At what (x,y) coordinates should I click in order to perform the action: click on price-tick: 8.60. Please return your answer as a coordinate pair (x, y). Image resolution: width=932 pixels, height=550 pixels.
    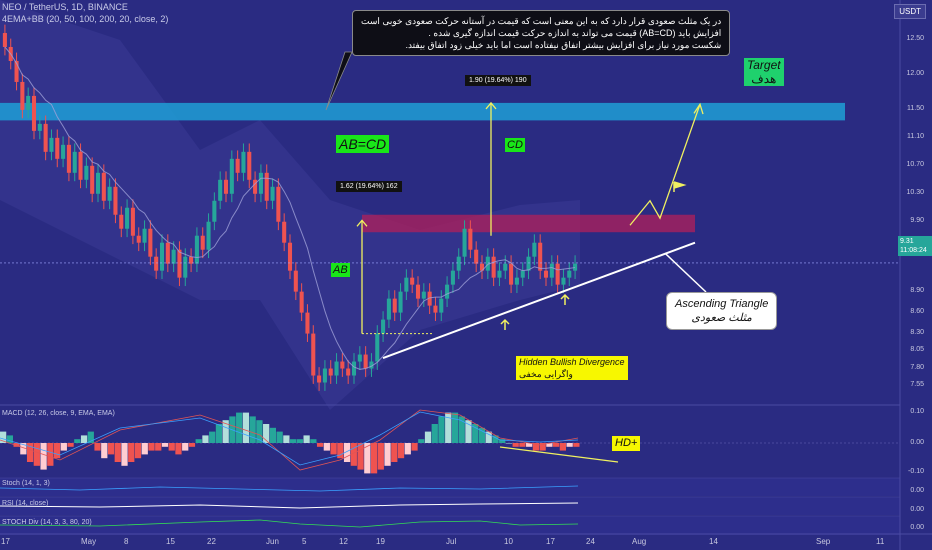
    Looking at the image, I should click on (917, 311).